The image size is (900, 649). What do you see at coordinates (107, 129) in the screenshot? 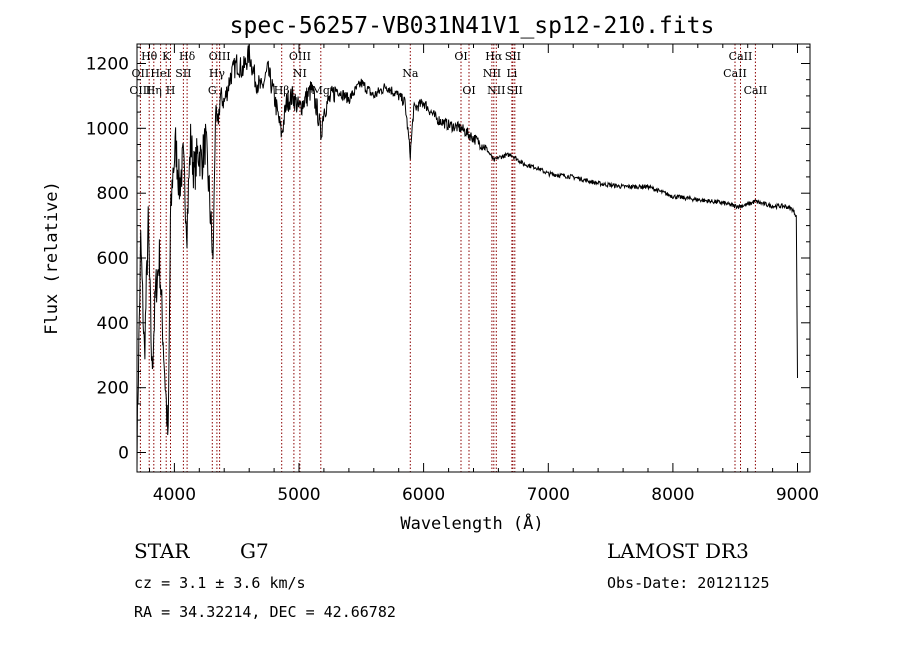
I see `y-tick-label: 1000` at bounding box center [107, 129].